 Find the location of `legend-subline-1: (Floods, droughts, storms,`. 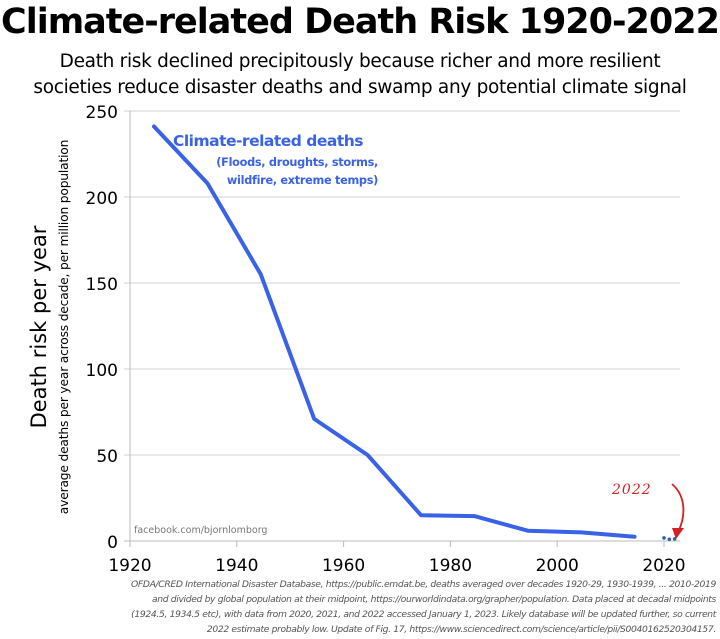

legend-subline-1: (Floods, droughts, storms, is located at coordinates (297, 162).